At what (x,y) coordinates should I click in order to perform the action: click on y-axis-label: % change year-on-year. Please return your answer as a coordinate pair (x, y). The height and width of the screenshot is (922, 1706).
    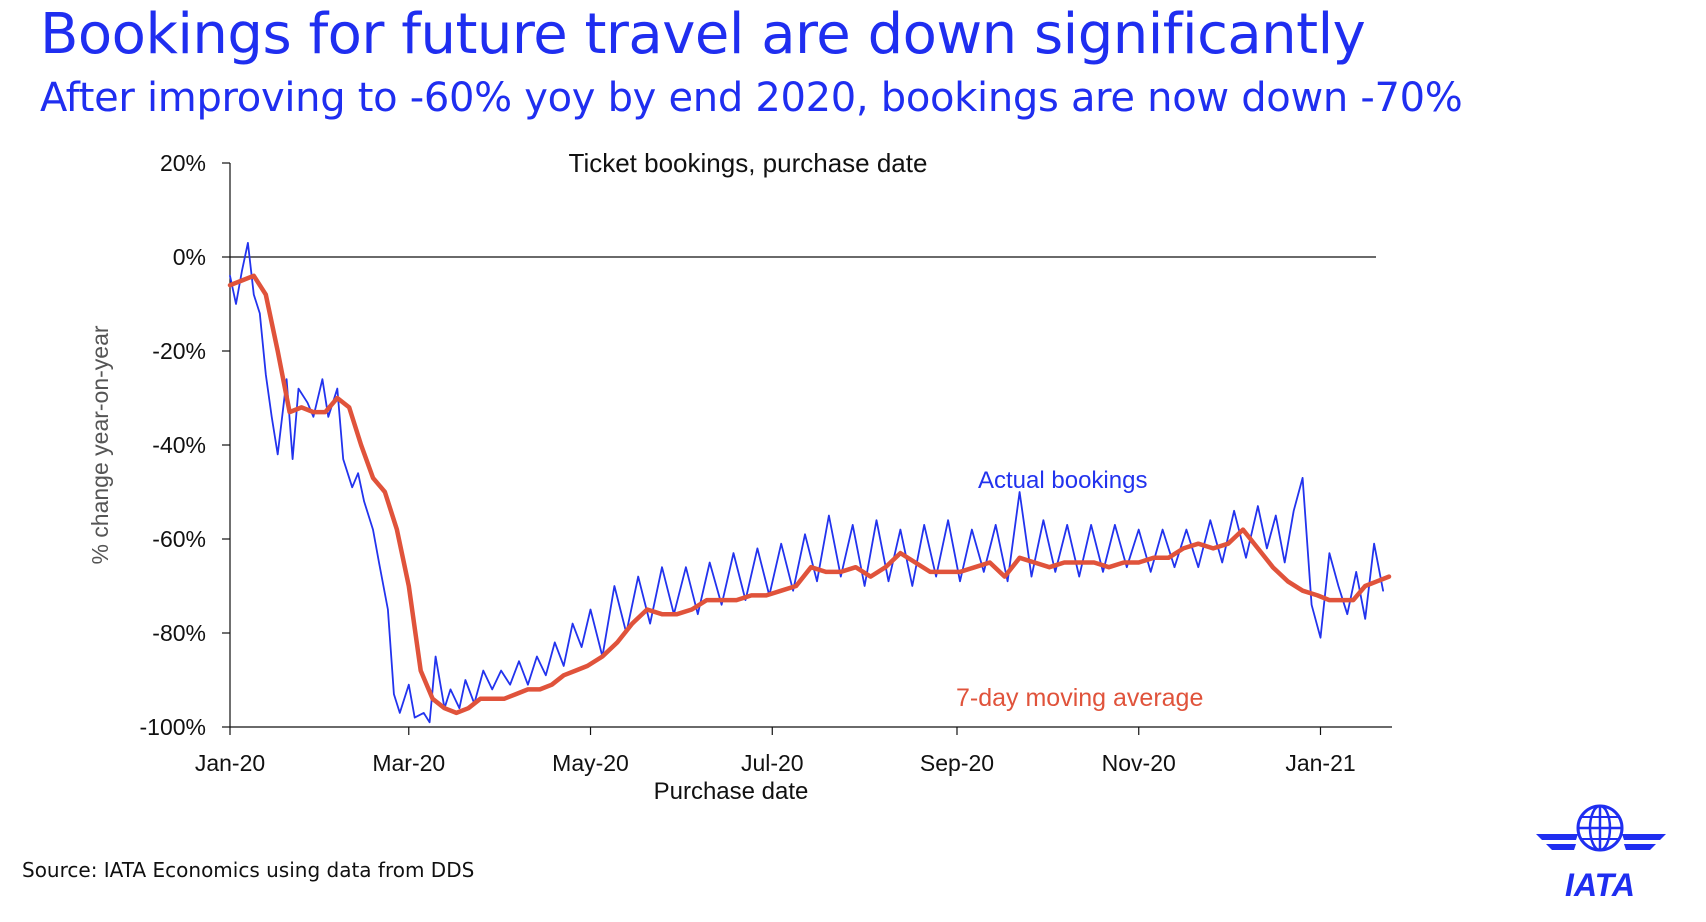
    Looking at the image, I should click on (100, 444).